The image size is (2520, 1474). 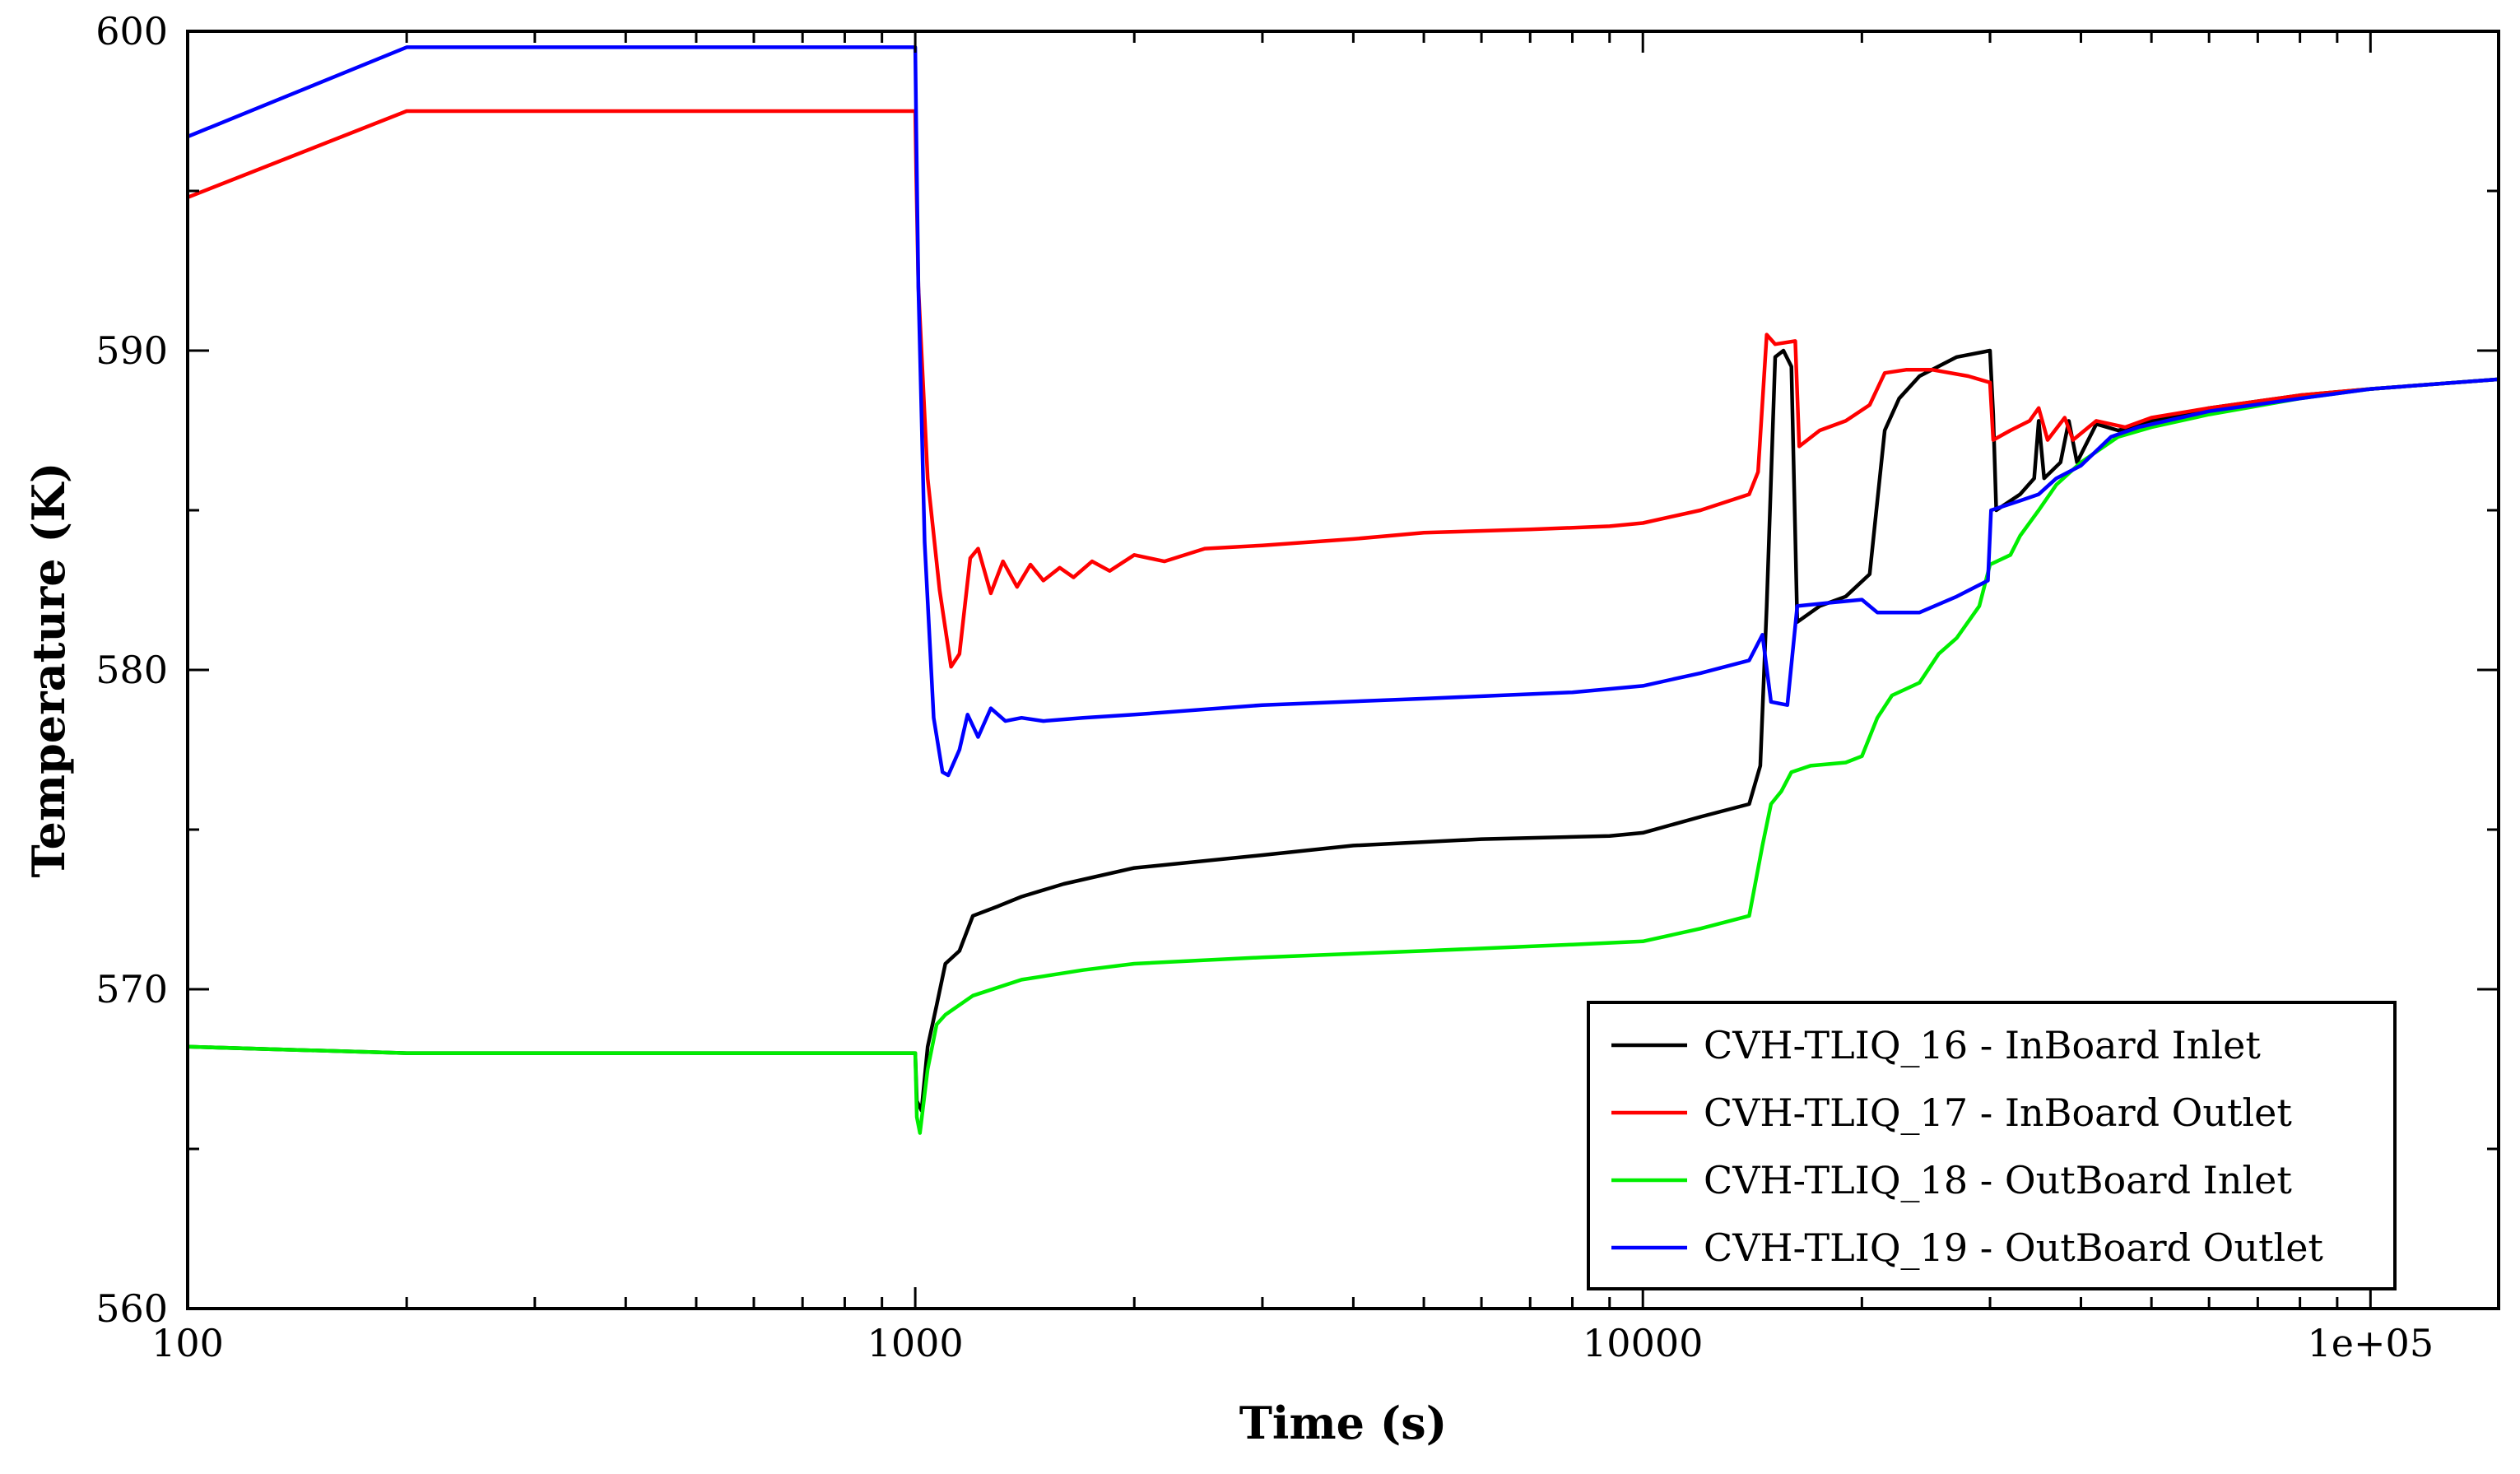 What do you see at coordinates (1643, 1343) in the screenshot?
I see `x-tick-label: 10000` at bounding box center [1643, 1343].